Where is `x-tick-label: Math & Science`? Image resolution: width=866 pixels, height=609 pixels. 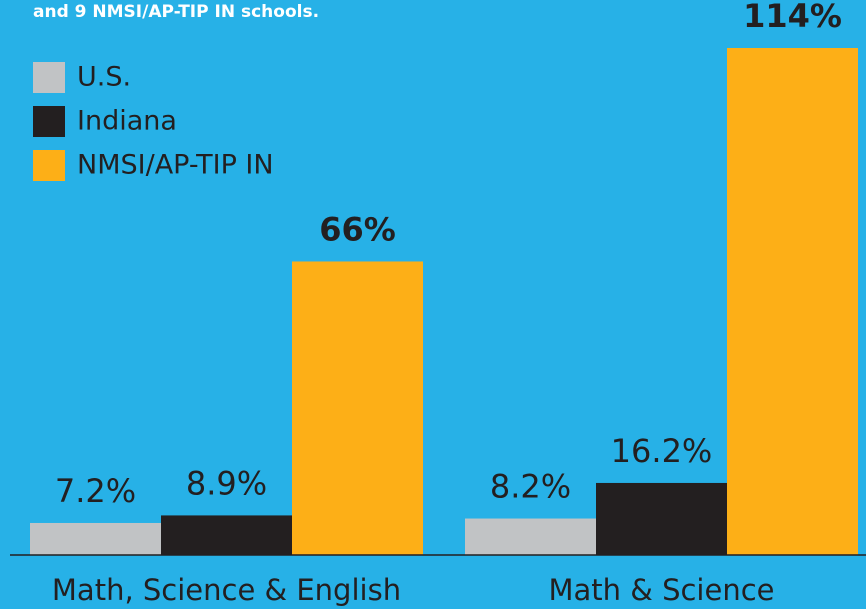 x-tick-label: Math & Science is located at coordinates (661, 590).